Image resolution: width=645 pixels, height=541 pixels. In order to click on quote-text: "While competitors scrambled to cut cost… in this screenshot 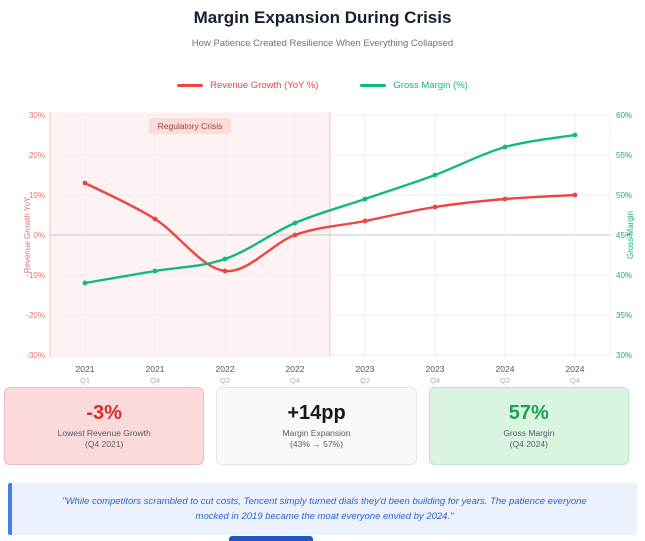, I will do `click(324, 508)`.